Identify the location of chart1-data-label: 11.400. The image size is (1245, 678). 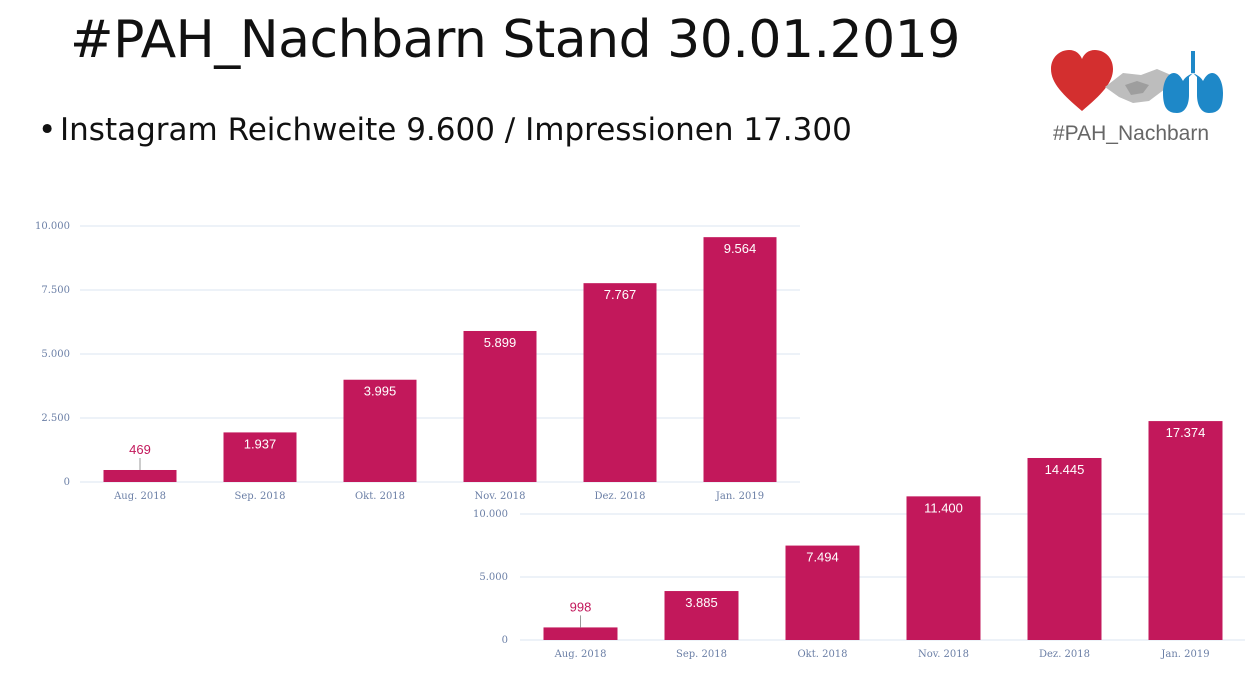
(943, 507).